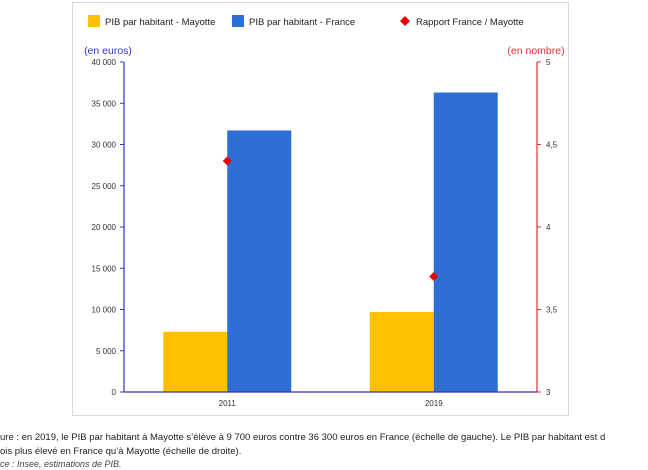 This screenshot has height=470, width=648. Describe the element at coordinates (160, 22) in the screenshot. I see `legend-label: PIB par habitant - Mayotte` at that location.